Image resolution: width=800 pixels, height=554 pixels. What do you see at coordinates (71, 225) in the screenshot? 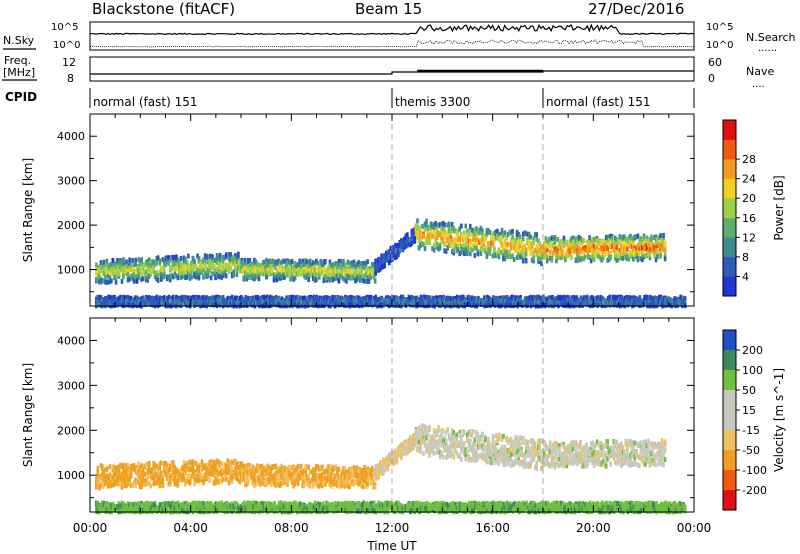
I see `y-tick-label: 2000` at bounding box center [71, 225].